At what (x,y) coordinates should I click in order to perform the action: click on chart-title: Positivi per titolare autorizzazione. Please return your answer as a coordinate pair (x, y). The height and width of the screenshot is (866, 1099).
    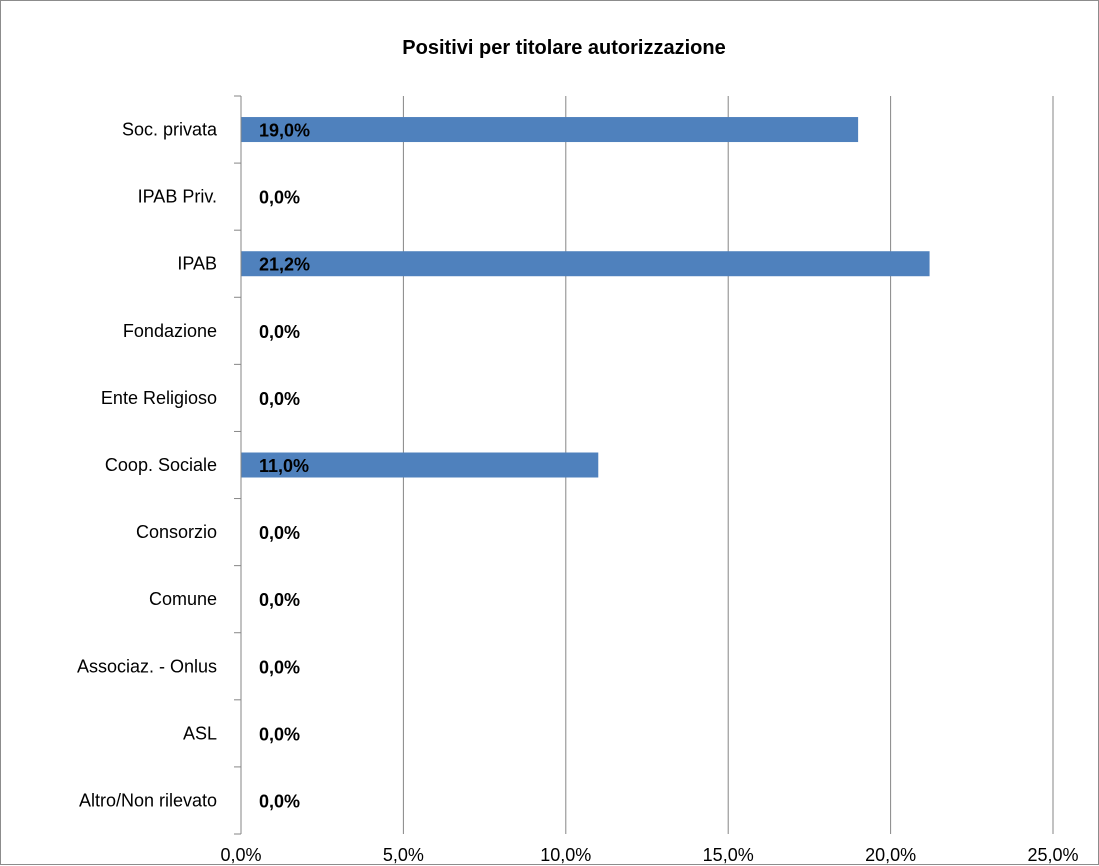
    Looking at the image, I should click on (563, 48).